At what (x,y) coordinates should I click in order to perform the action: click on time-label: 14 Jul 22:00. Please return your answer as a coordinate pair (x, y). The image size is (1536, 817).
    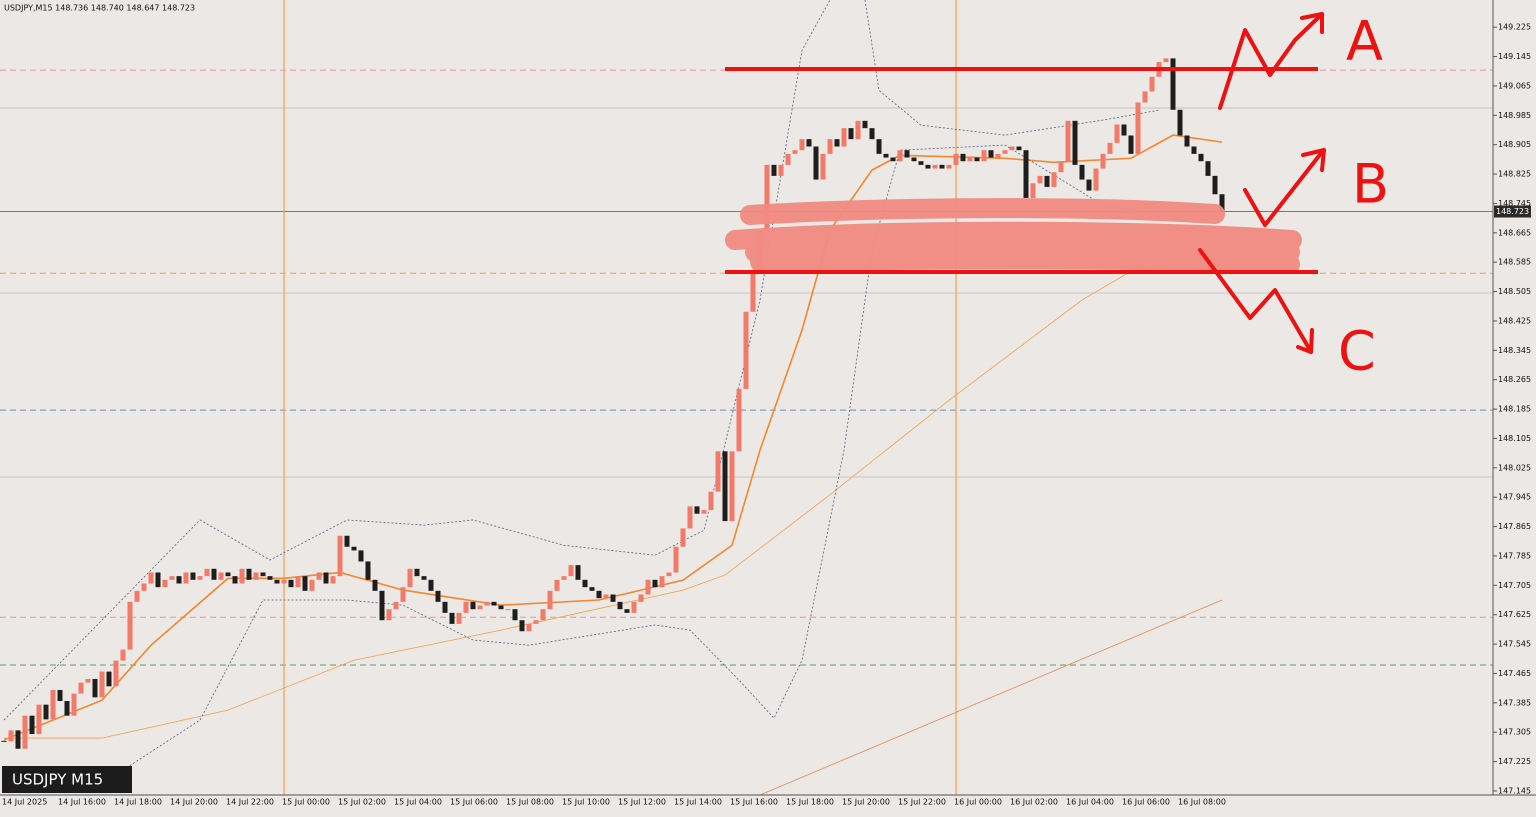
    Looking at the image, I should click on (250, 802).